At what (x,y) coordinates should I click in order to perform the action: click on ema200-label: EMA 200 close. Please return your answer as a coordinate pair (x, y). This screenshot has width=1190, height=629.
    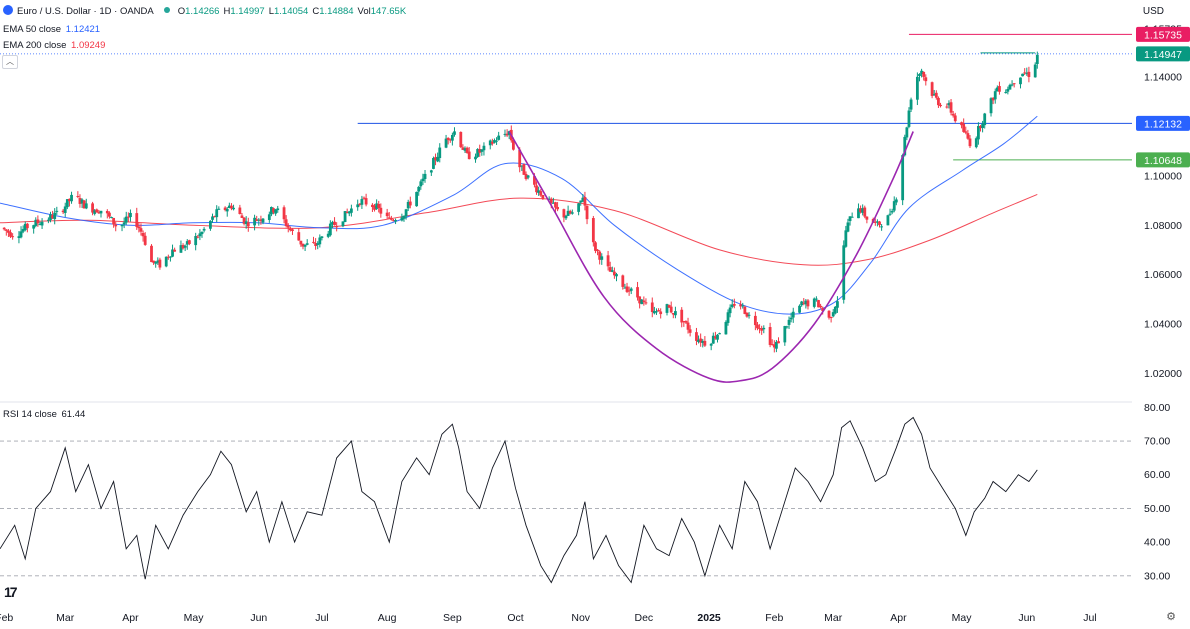
    Looking at the image, I should click on (35, 45).